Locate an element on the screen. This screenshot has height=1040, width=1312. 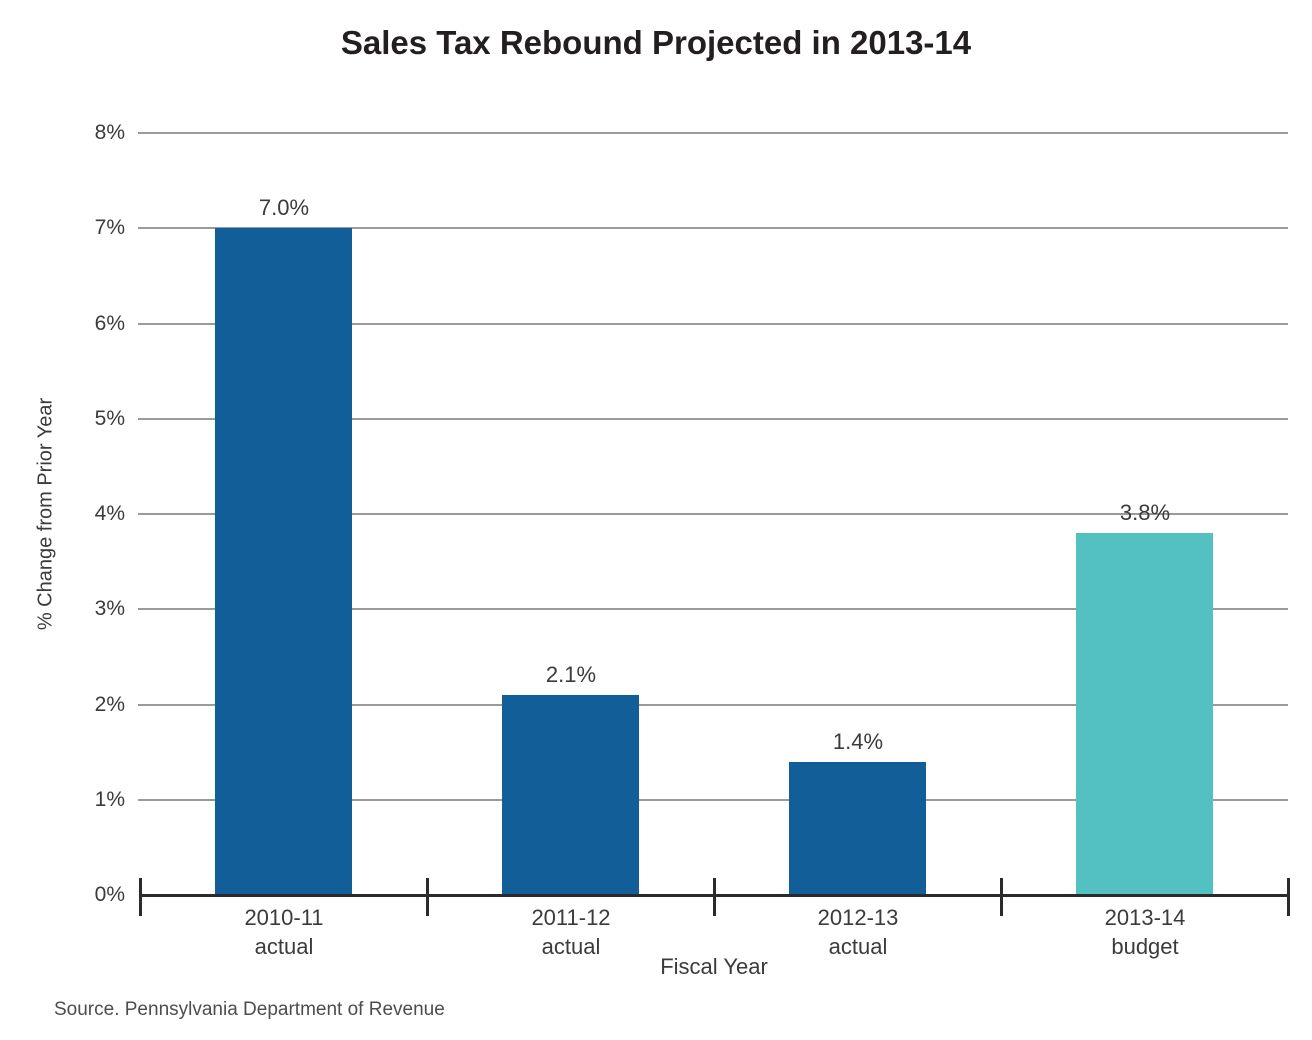
bar-value-label-2011-12: 2.1% is located at coordinates (571, 674).